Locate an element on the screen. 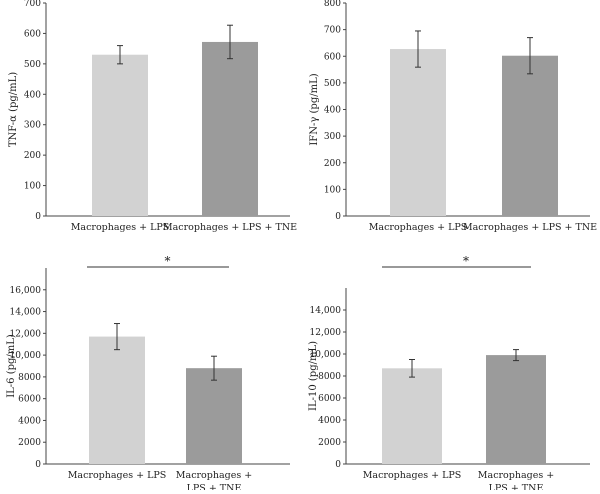  y-axis-label: IFN-γ (pg/mL) is located at coordinates (314, 109).